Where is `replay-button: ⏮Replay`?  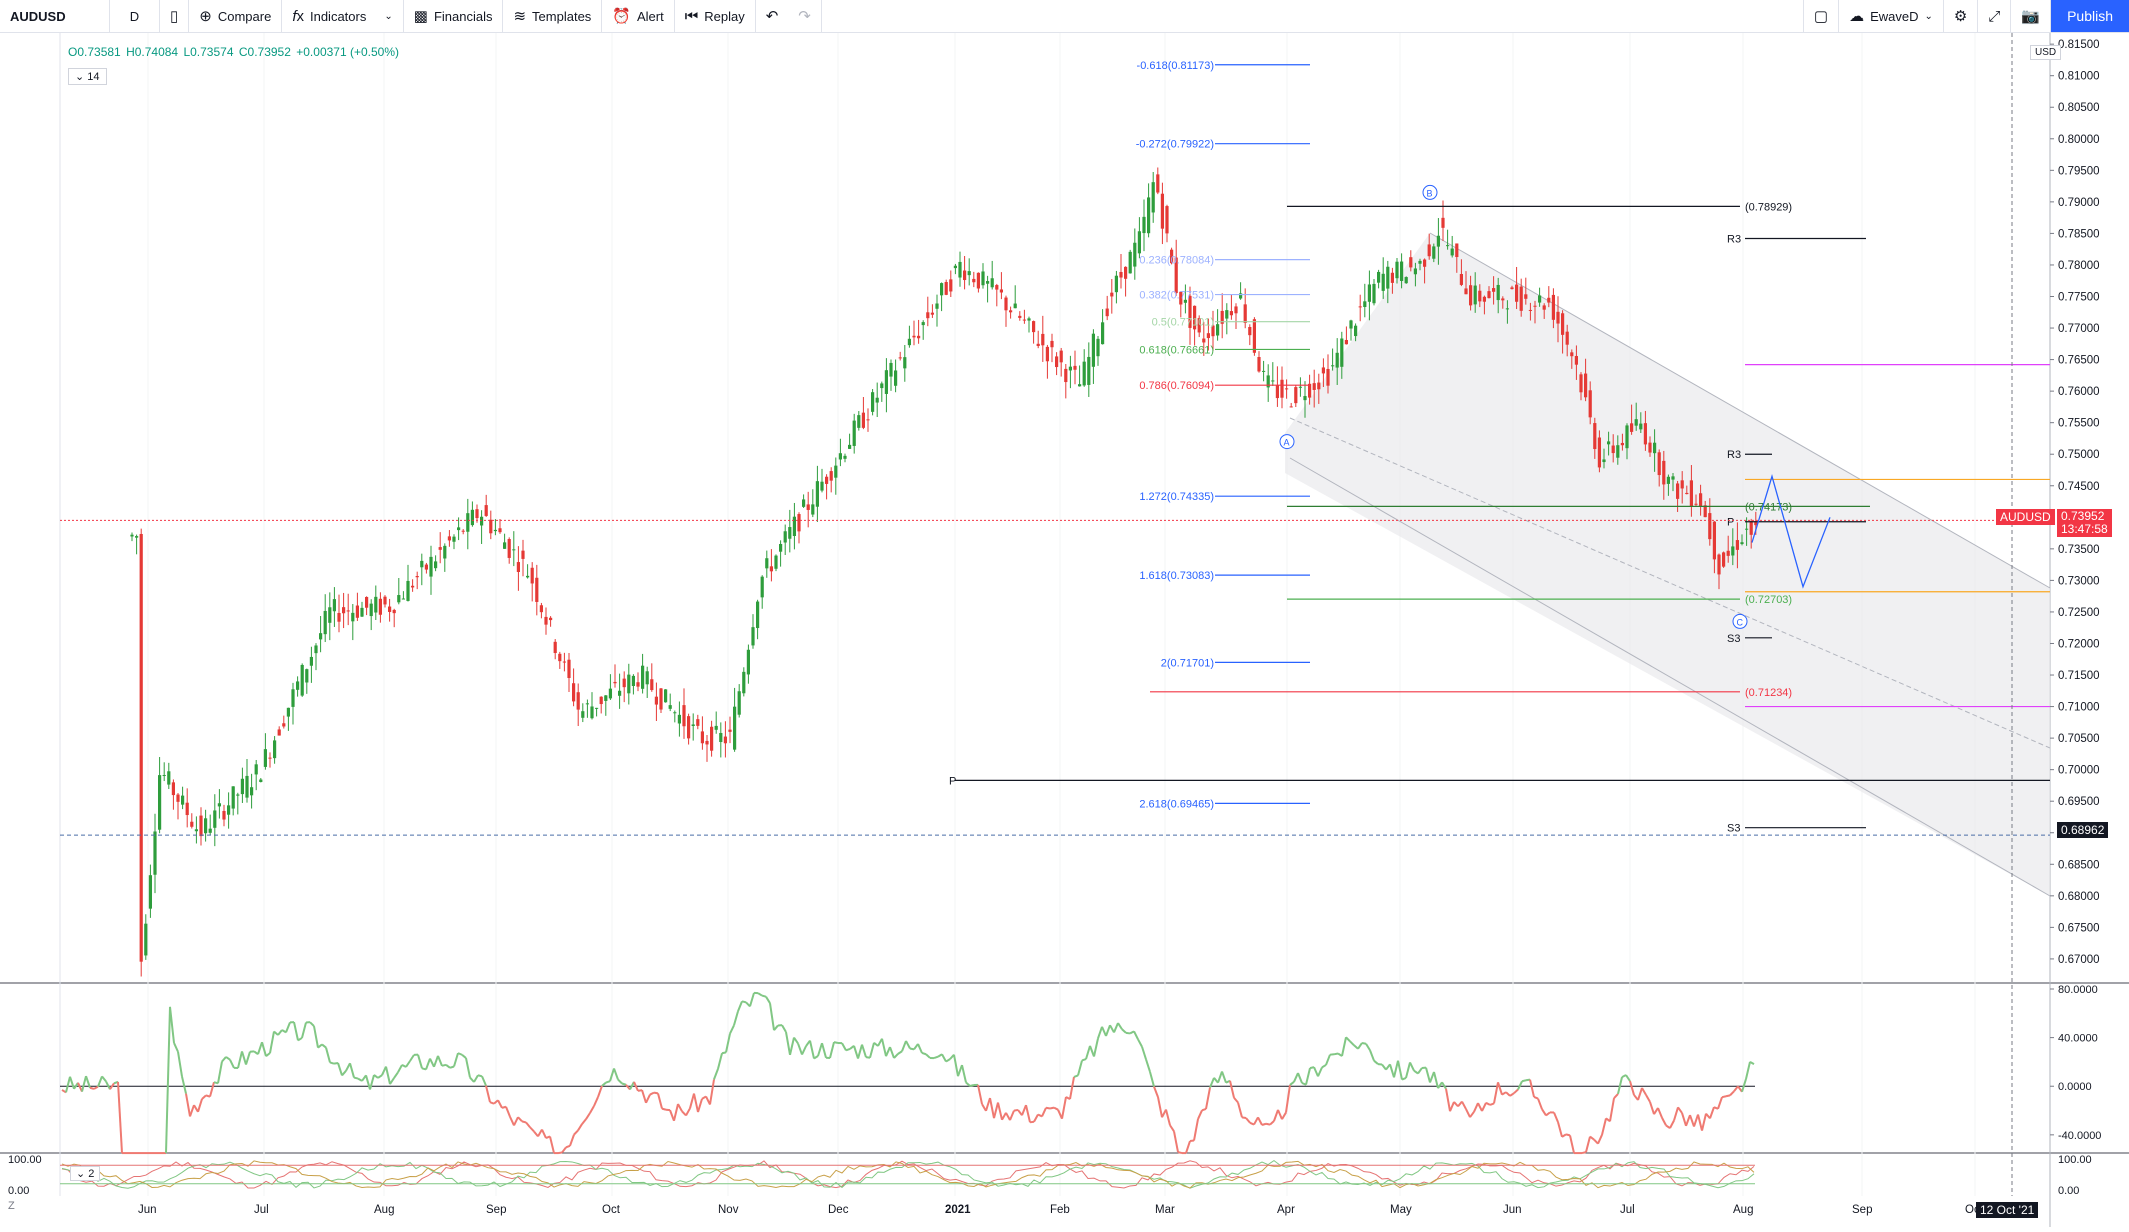 replay-button: ⏮Replay is located at coordinates (715, 16).